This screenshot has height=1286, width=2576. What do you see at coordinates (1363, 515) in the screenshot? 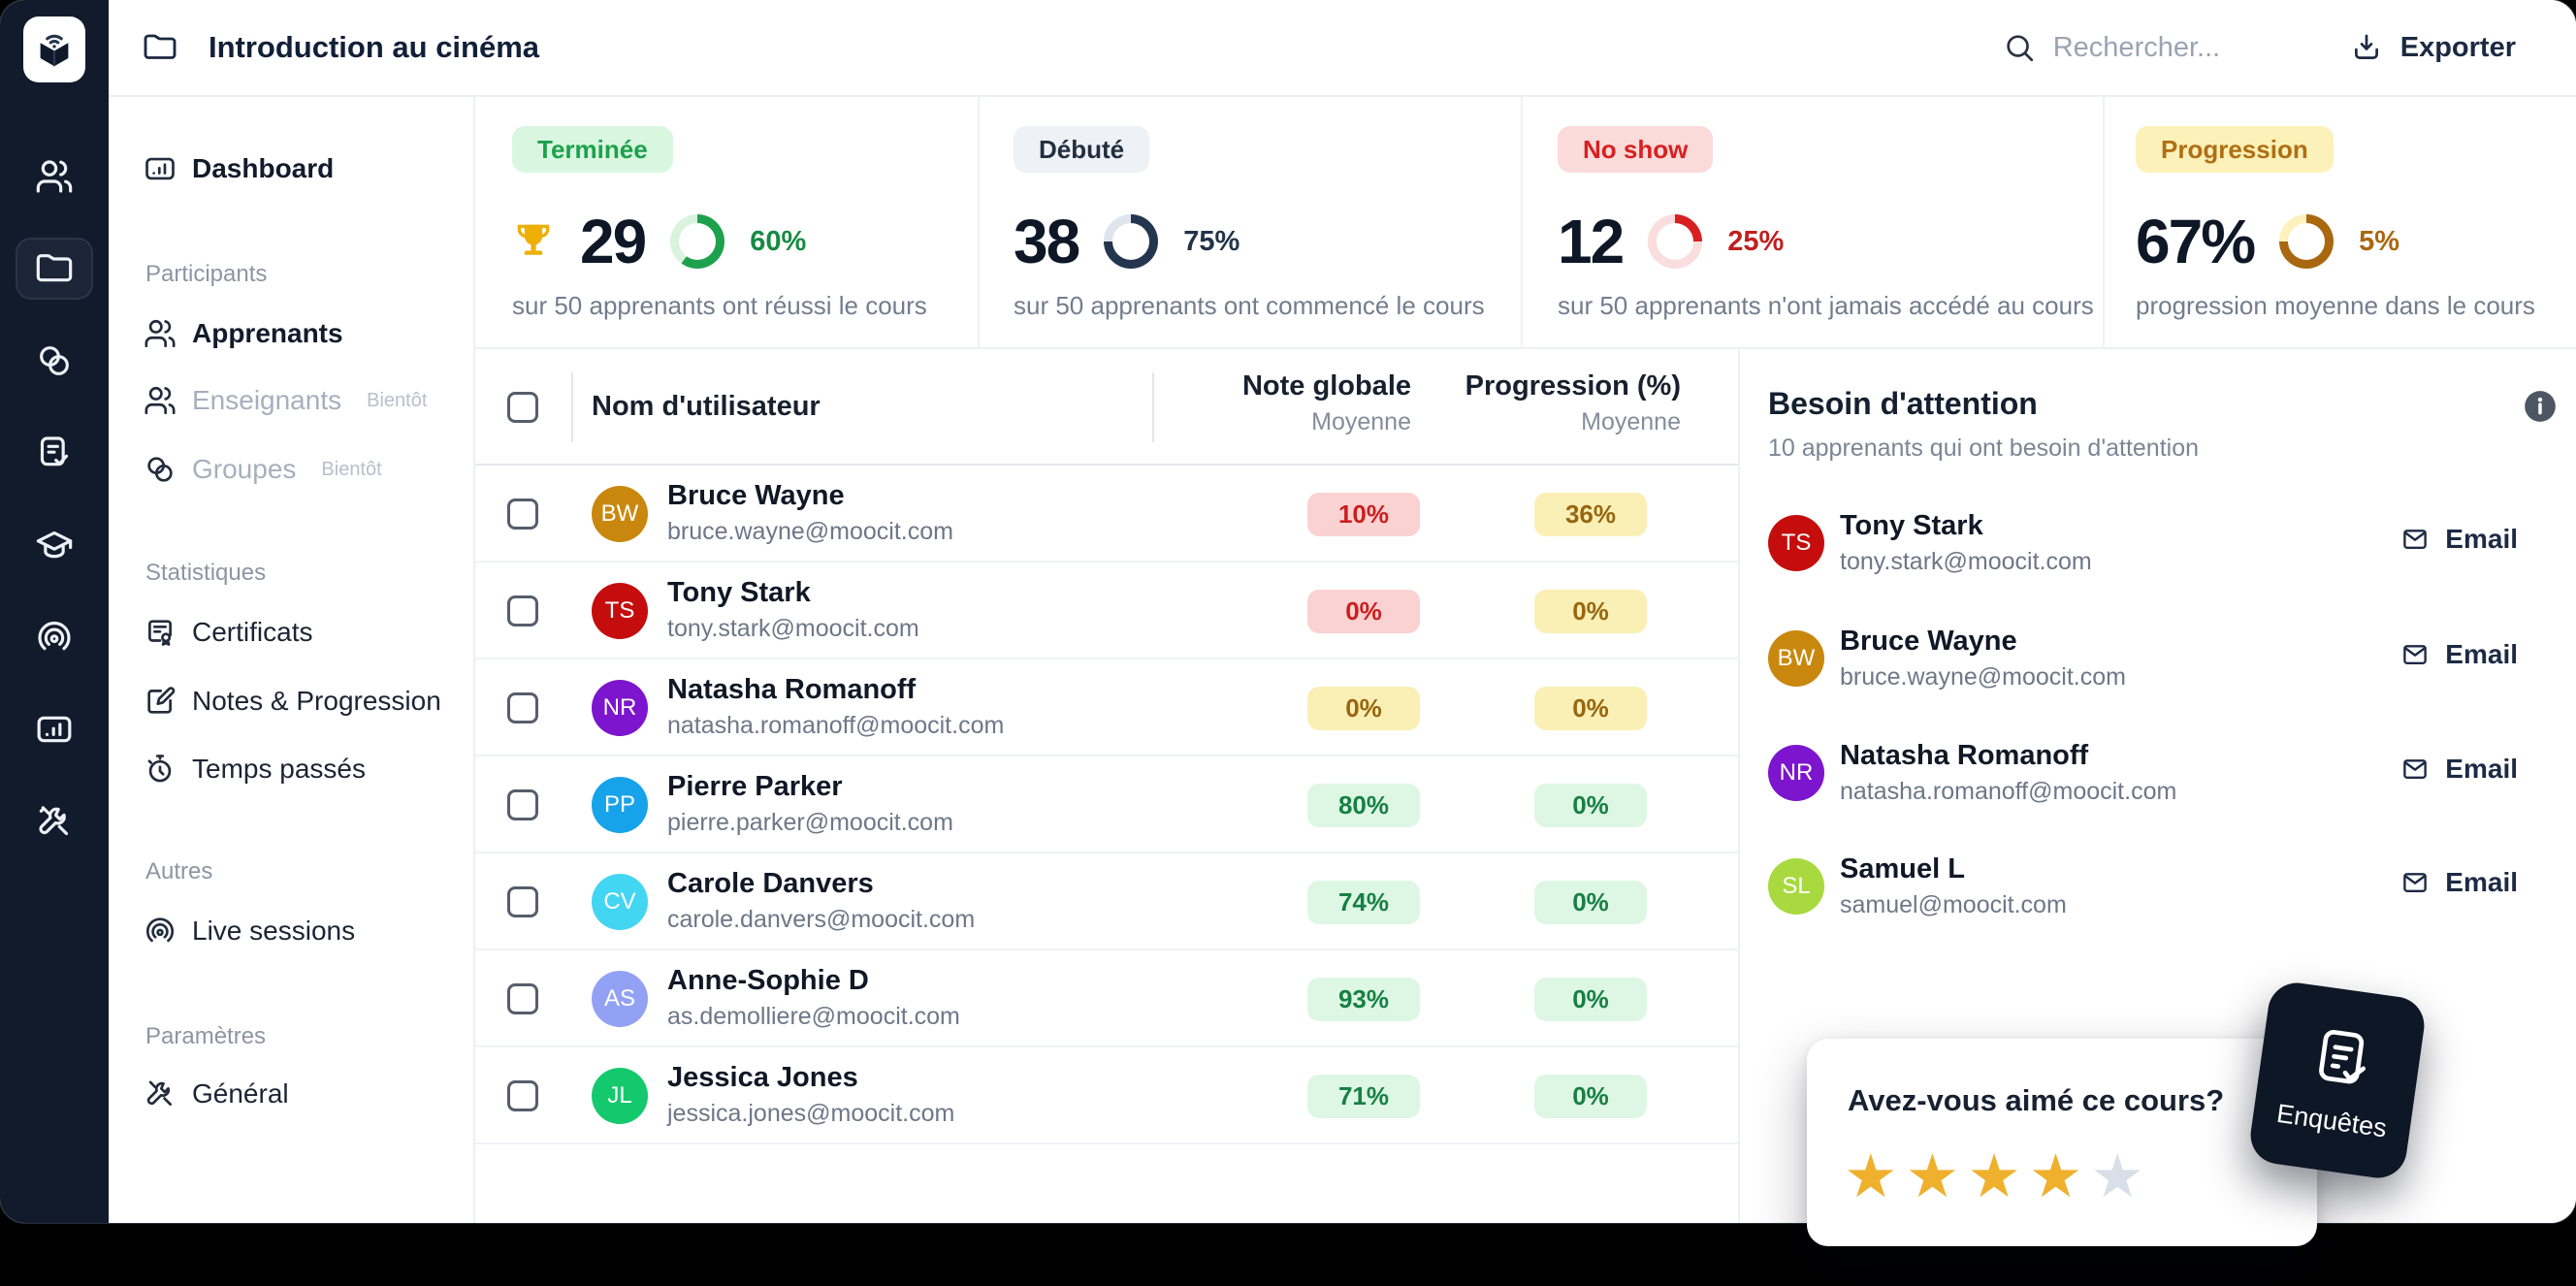
I see `note-badge: 10%` at bounding box center [1363, 515].